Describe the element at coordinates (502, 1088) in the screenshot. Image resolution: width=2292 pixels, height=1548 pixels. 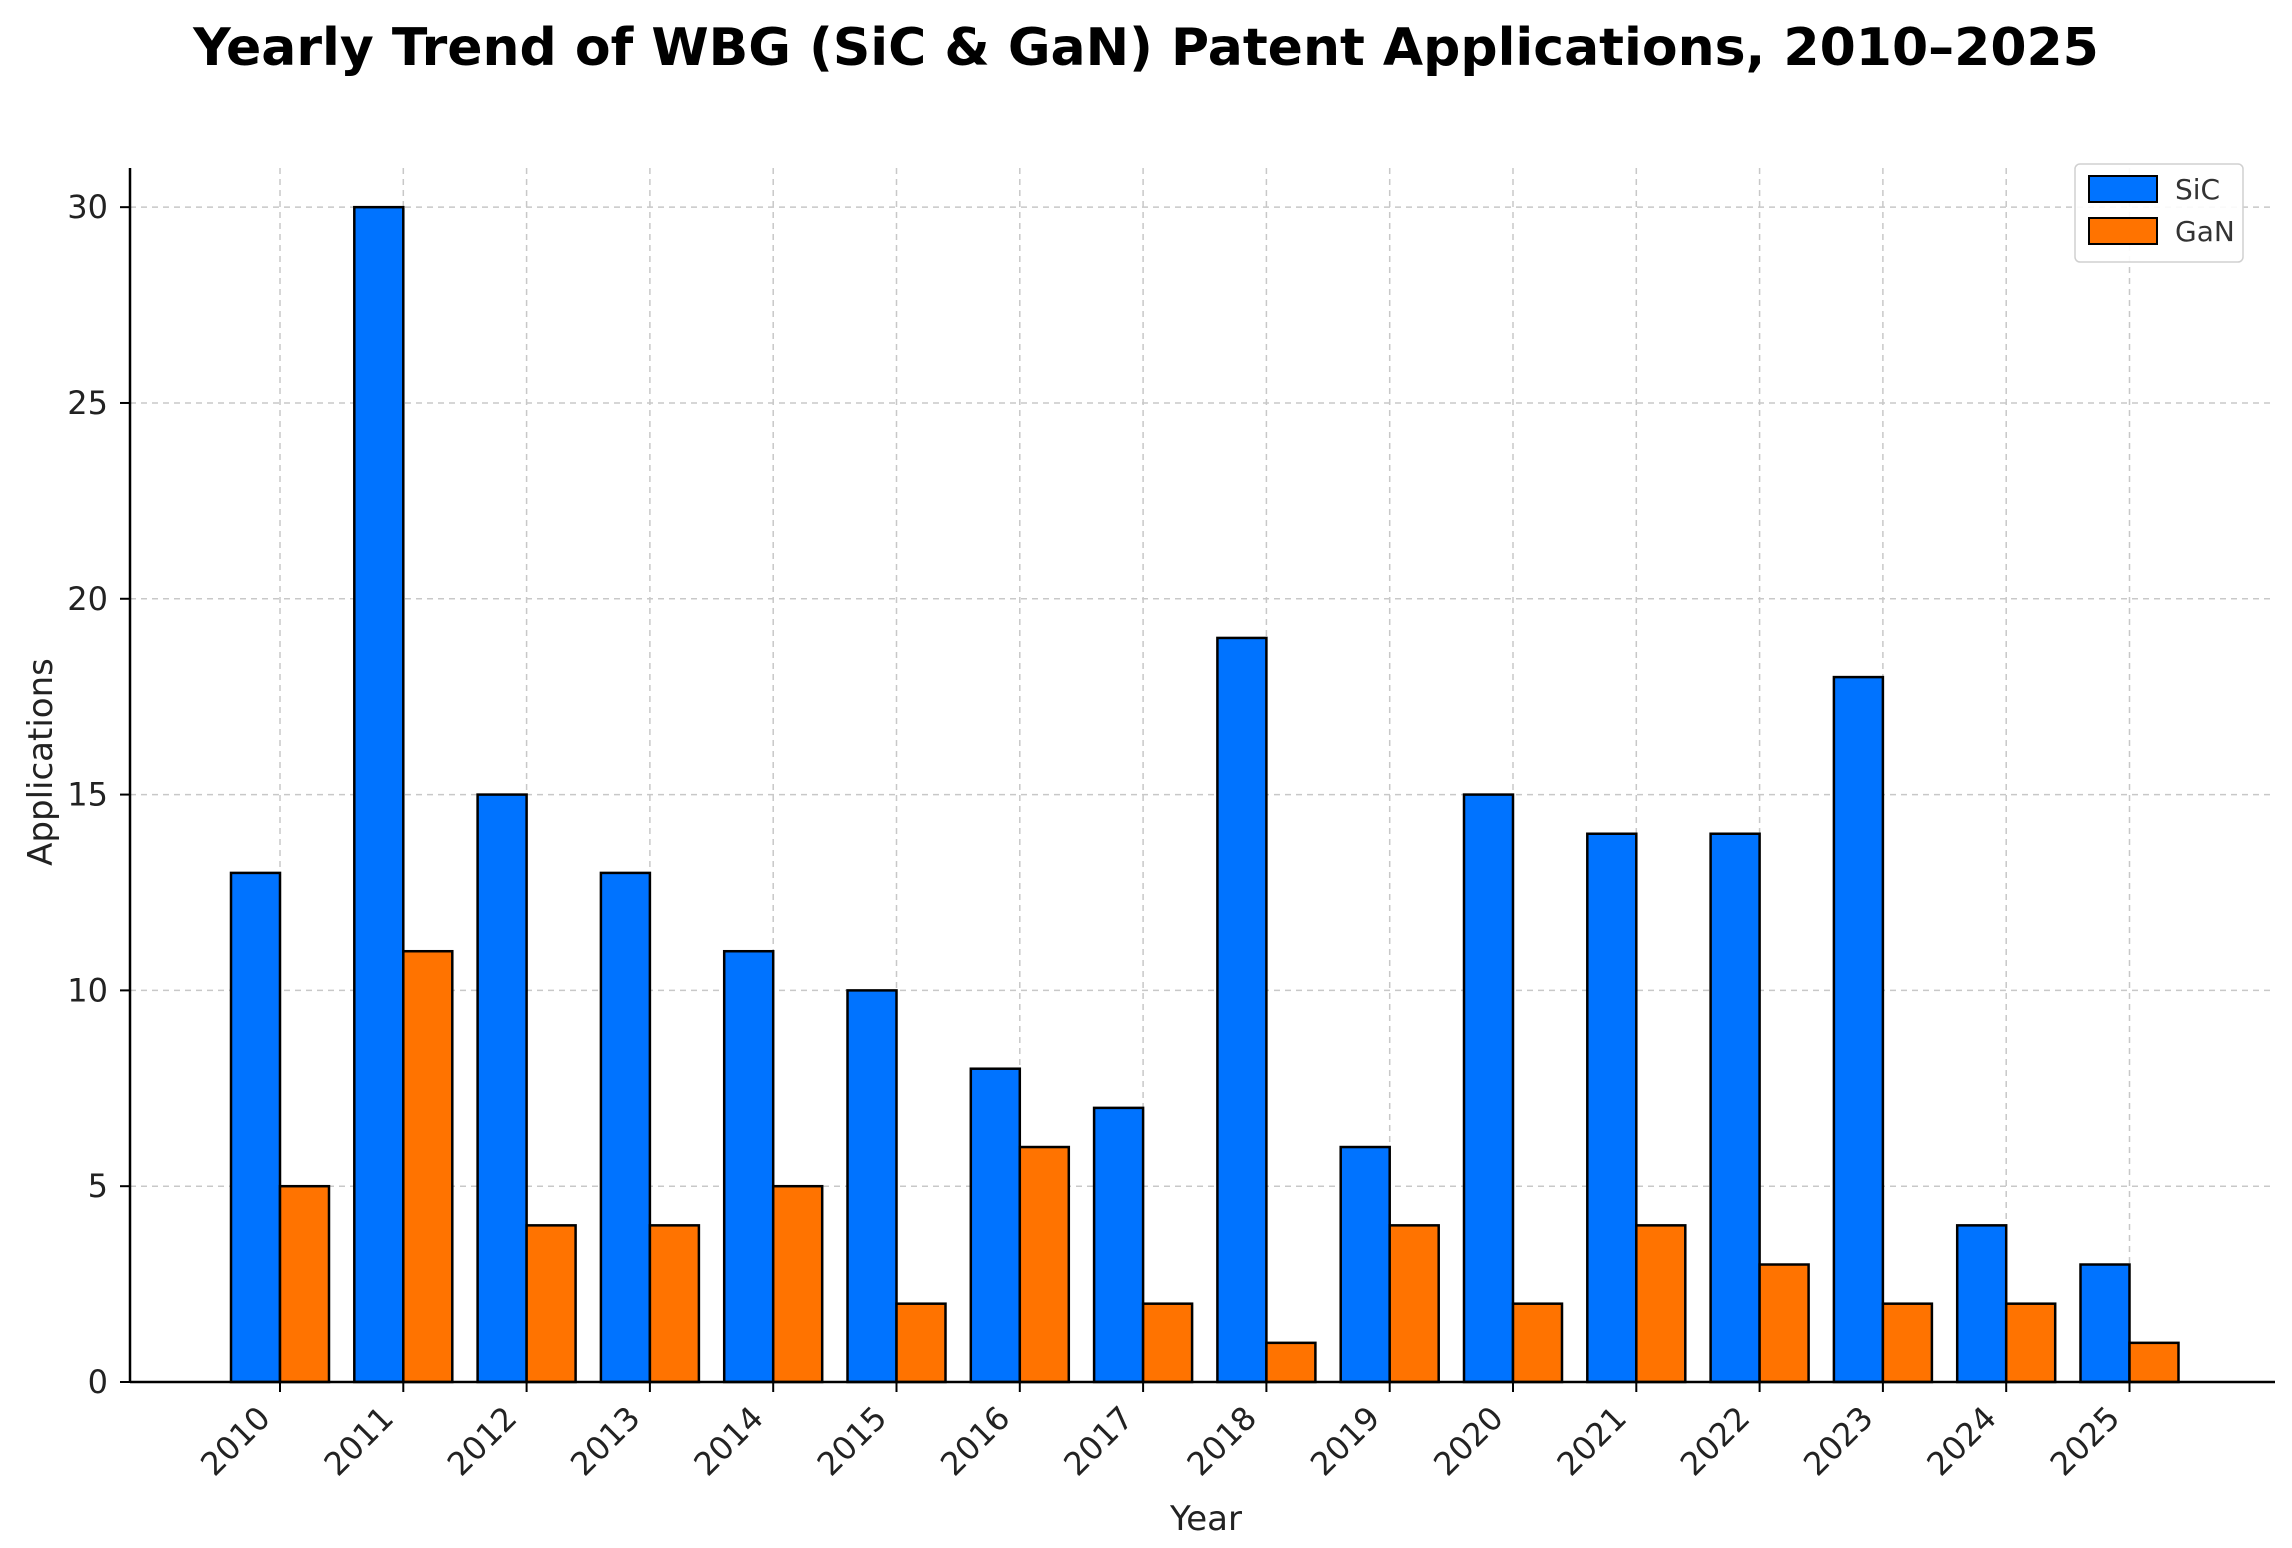
I see `bar-sic-2012` at that location.